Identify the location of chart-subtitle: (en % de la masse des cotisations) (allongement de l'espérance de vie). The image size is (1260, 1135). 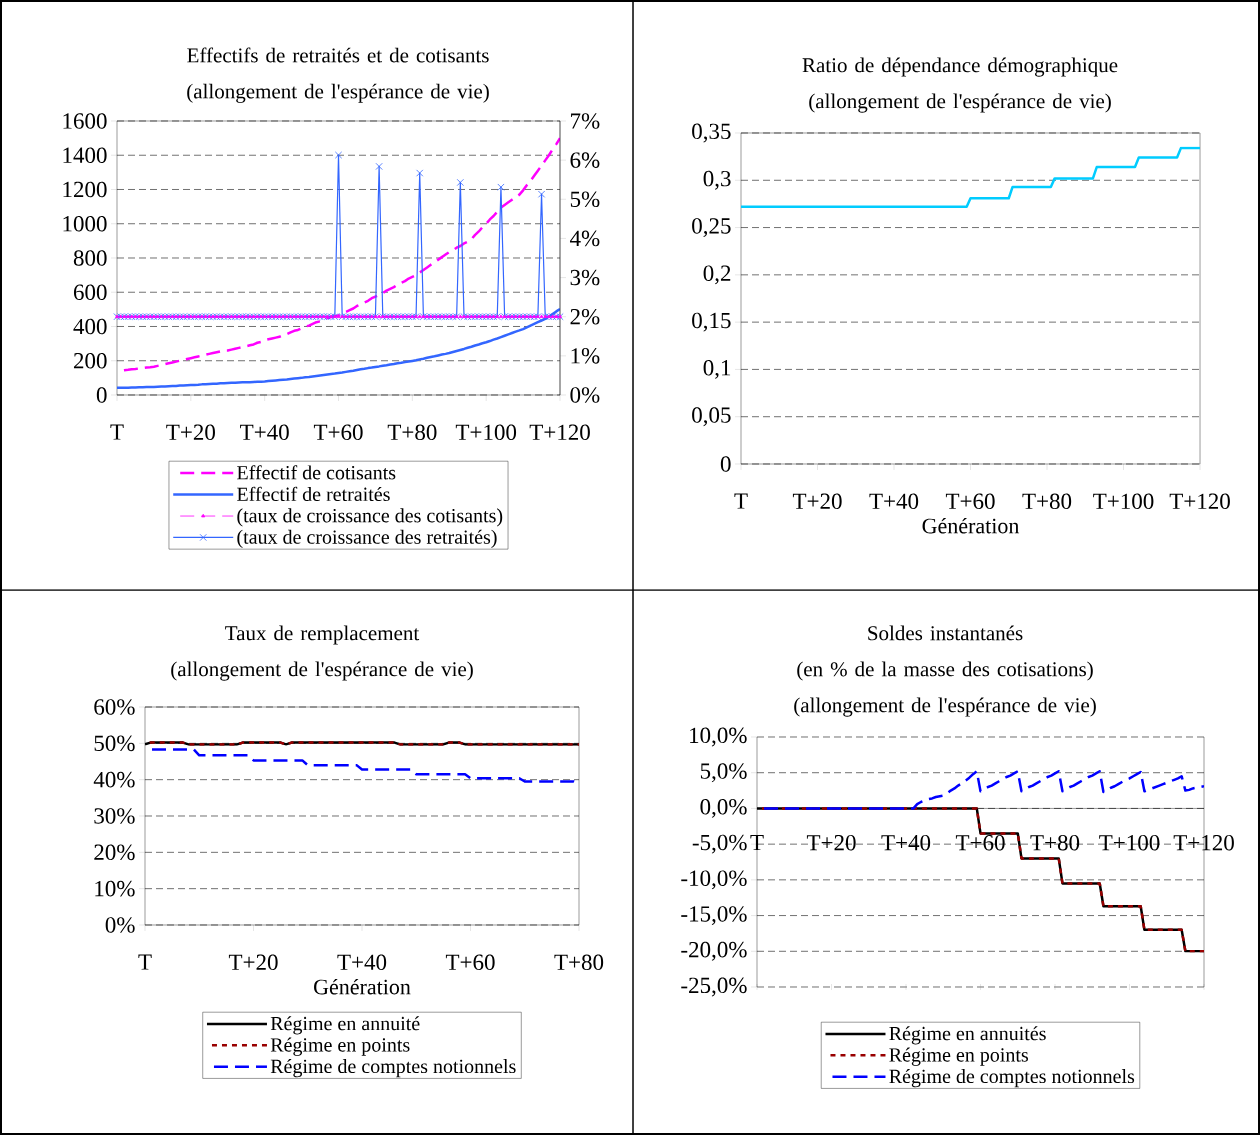
(945, 689).